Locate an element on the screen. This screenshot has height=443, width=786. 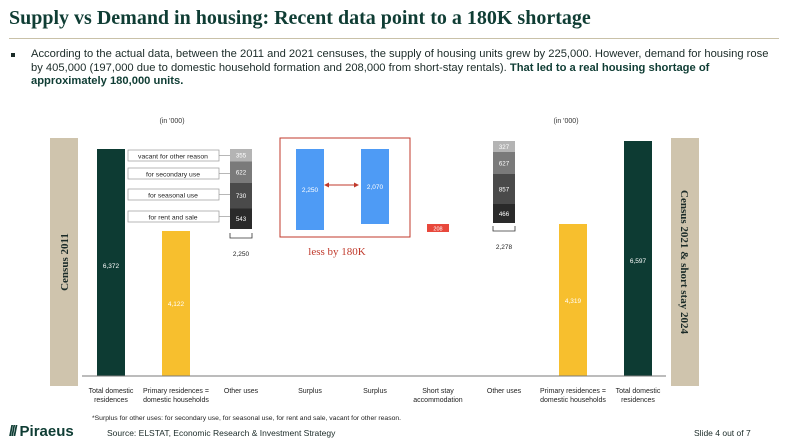
x-label-surplus-2011: Surplus is located at coordinates (310, 391).